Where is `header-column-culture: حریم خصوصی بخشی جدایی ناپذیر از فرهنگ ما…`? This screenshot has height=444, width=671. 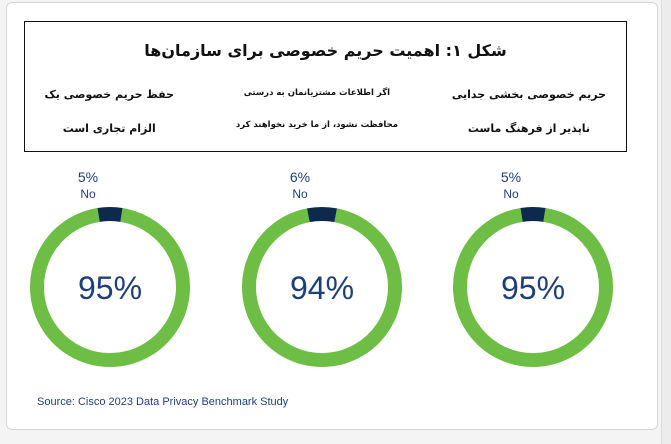 header-column-culture: حریم خصوصی بخشی جدایی ناپذیر از فرهنگ ما… is located at coordinates (529, 111).